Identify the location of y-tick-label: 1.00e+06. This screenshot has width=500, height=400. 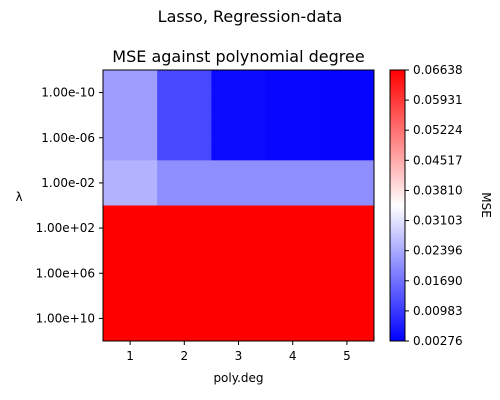
(65, 273).